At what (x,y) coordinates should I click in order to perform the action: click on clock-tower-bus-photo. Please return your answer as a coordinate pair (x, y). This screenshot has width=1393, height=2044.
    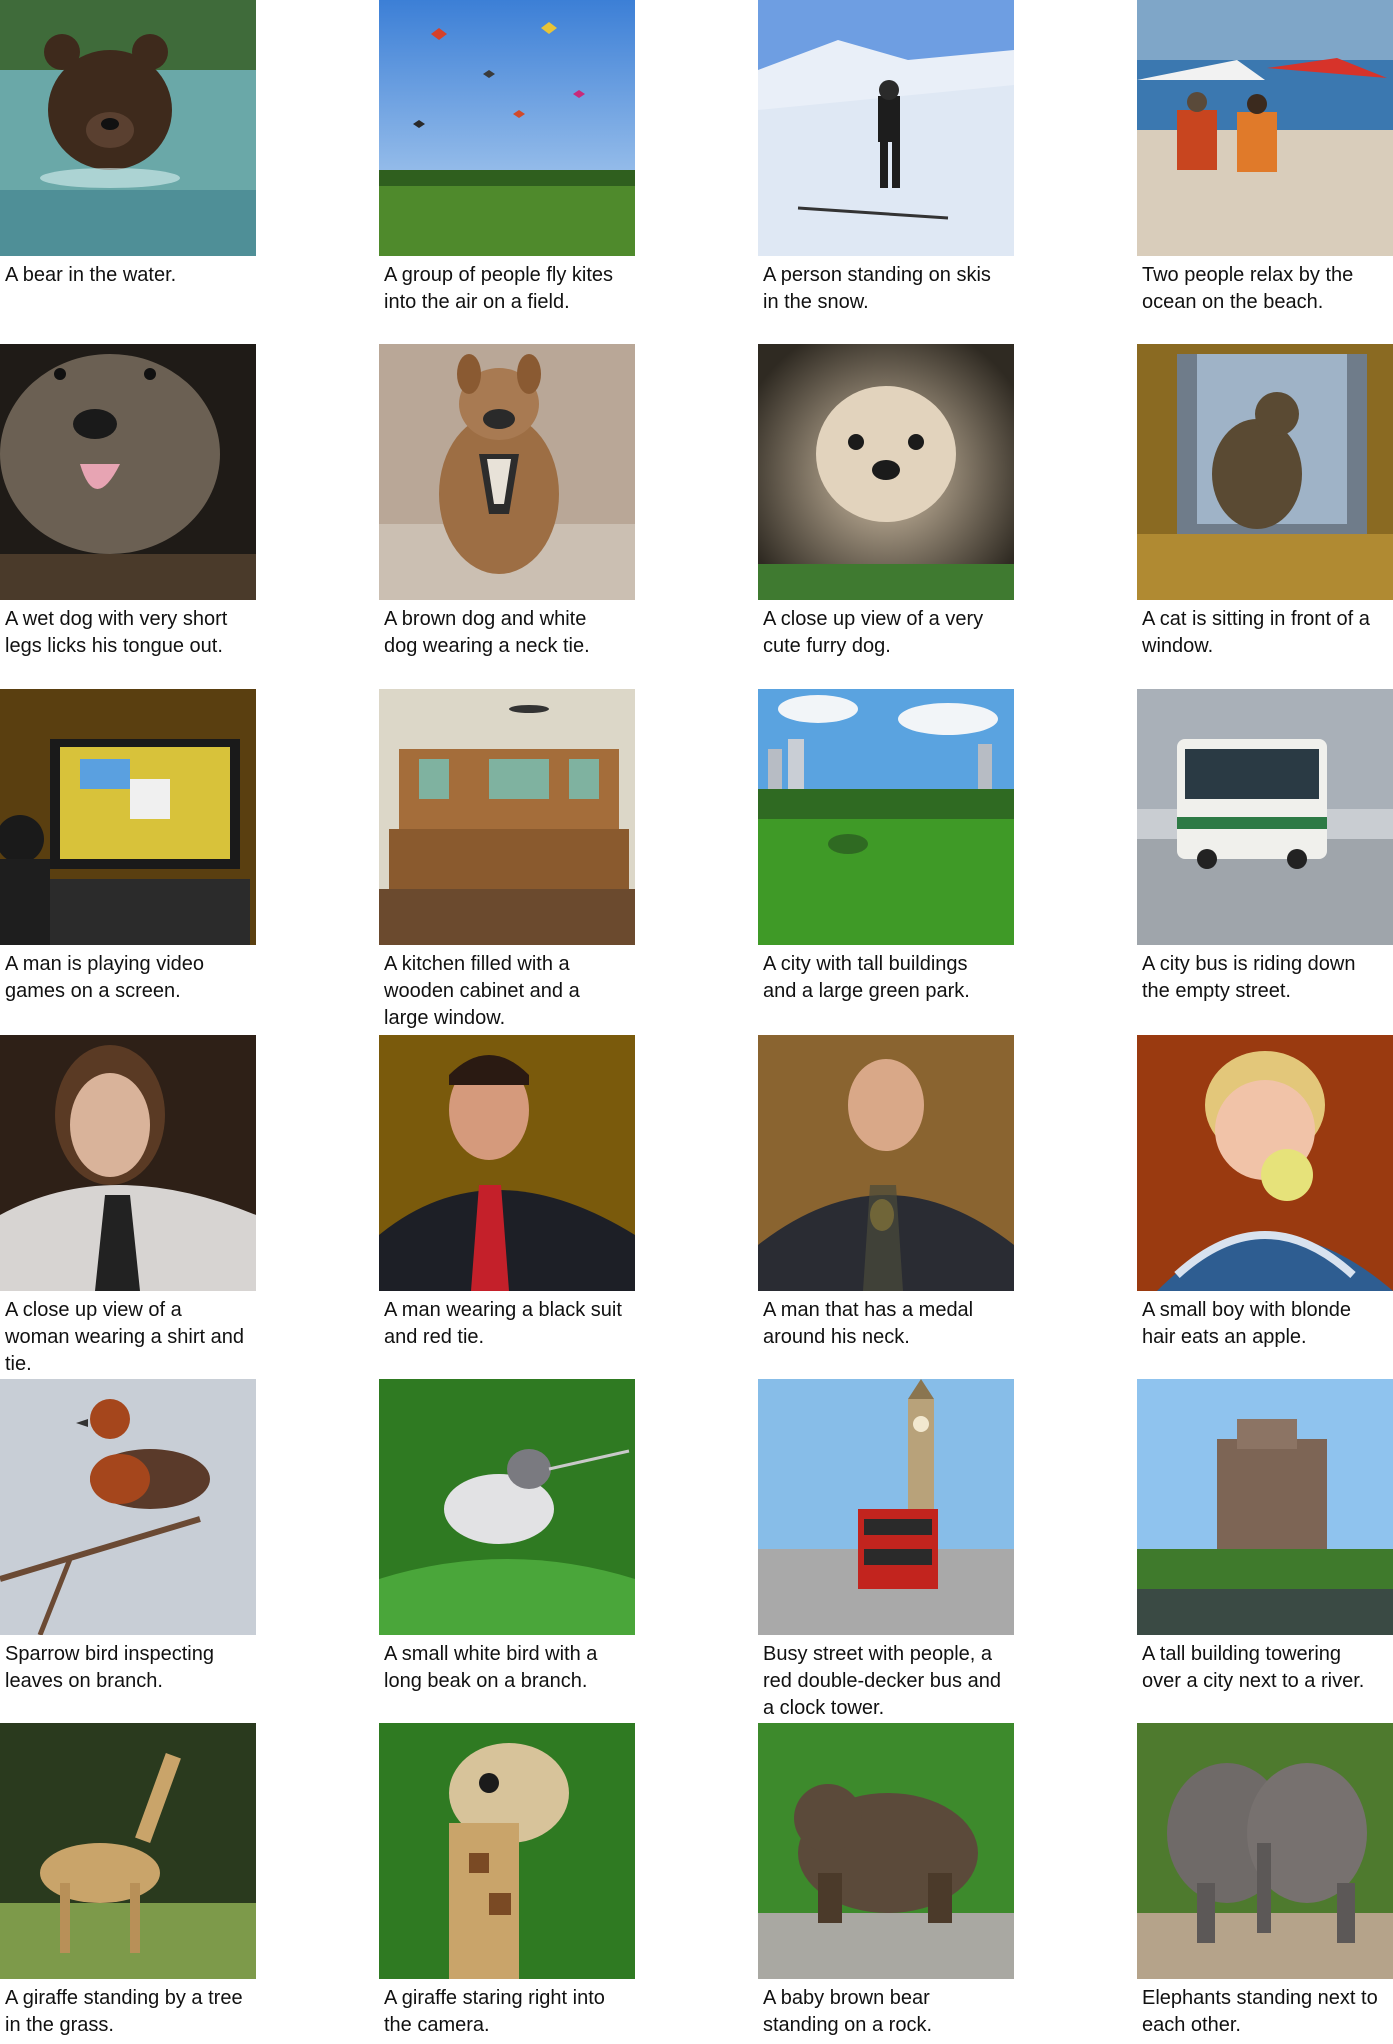
    Looking at the image, I should click on (886, 1507).